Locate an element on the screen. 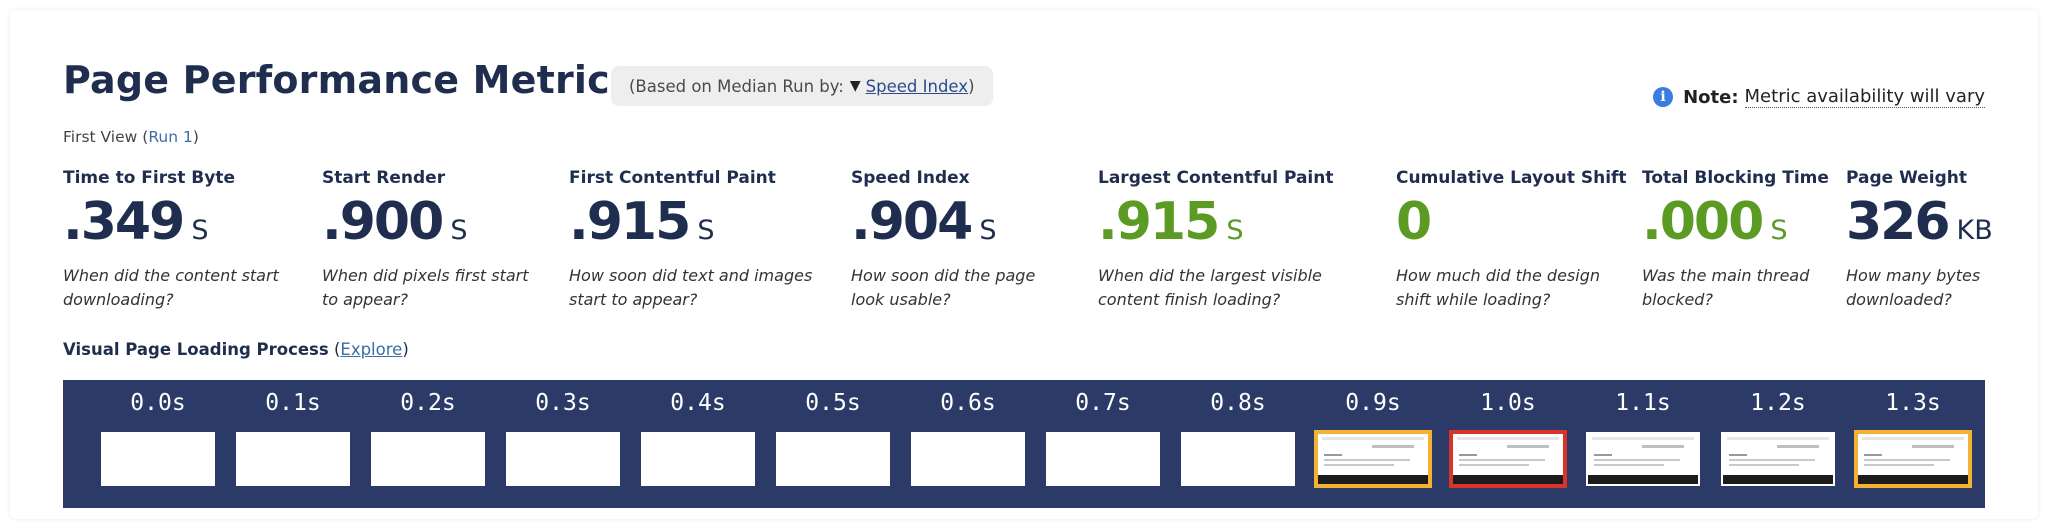  filmstrip-frame: 0.5s is located at coordinates (833, 444).